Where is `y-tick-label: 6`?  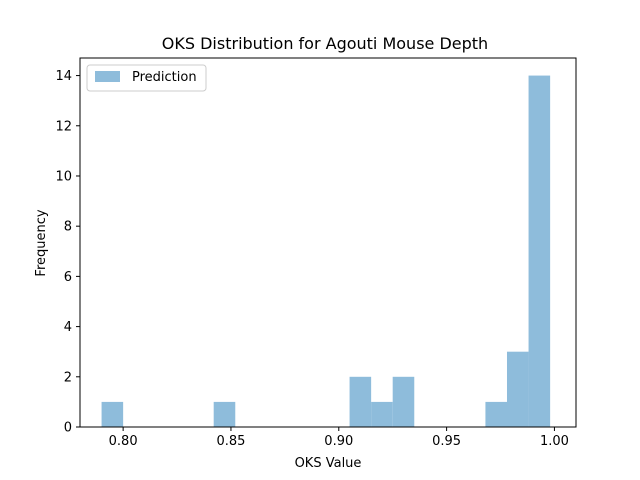
y-tick-label: 6 is located at coordinates (68, 277).